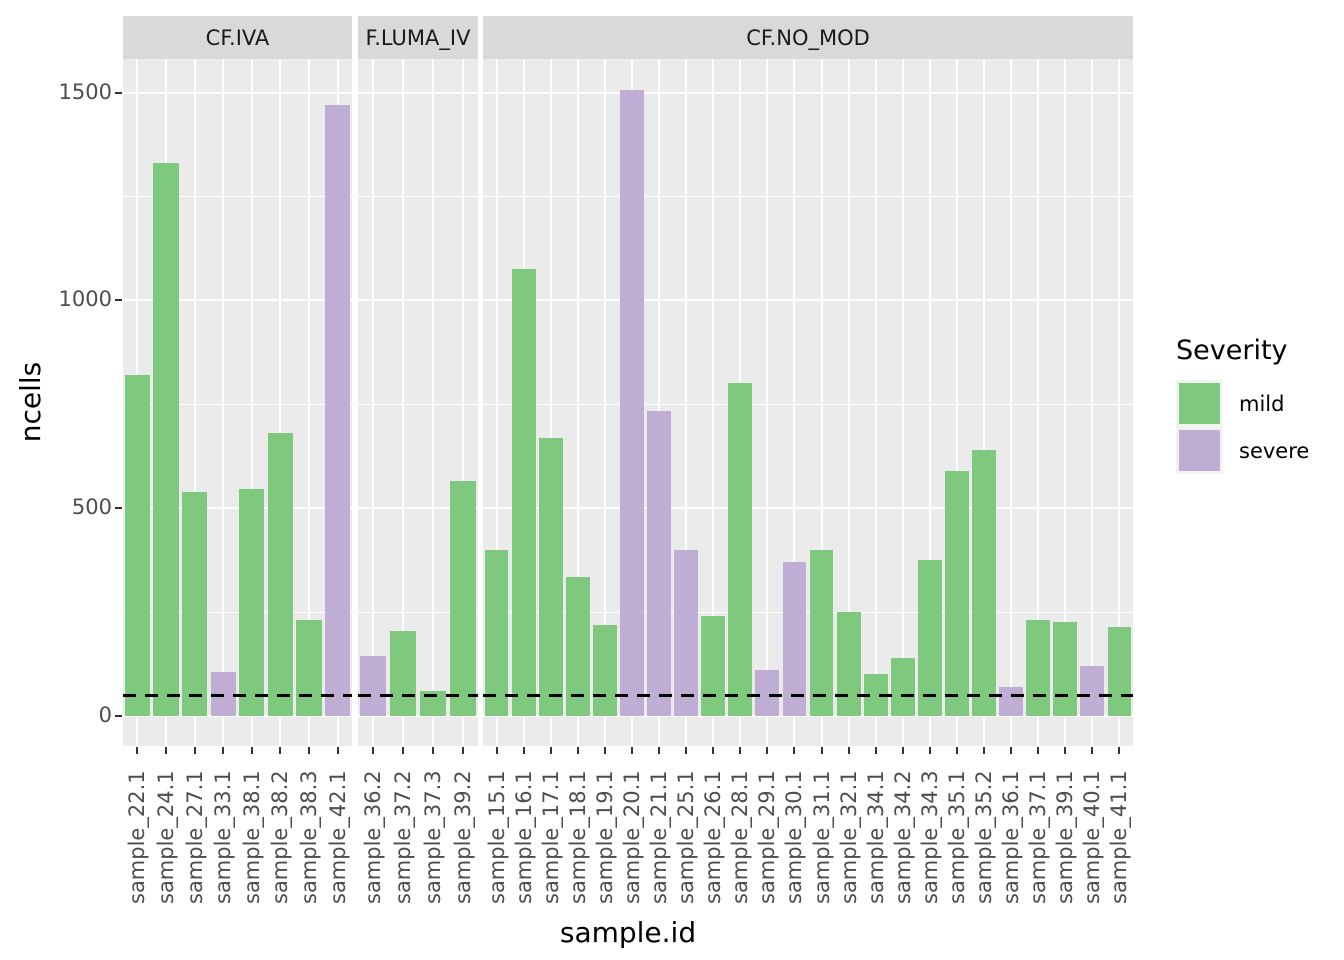 The image size is (1344, 960). Describe the element at coordinates (165, 837) in the screenshot. I see `x-axis-tick-label: sample_24.1` at that location.